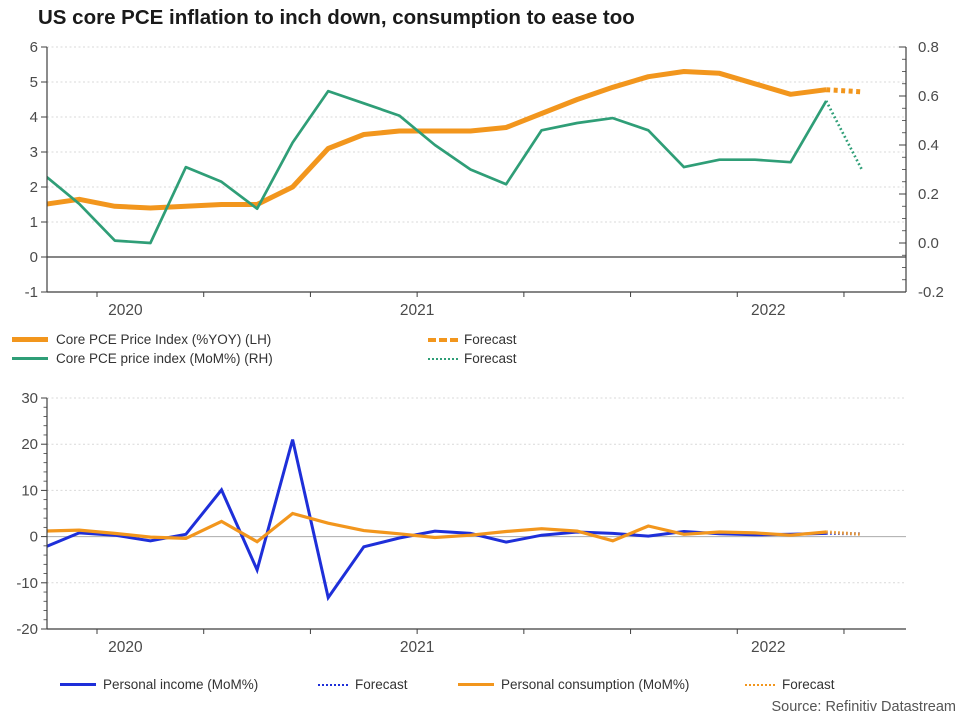 This screenshot has height=720, width=960. Describe the element at coordinates (760, 685) in the screenshot. I see `personal-consumption-forecast-swatch` at that location.